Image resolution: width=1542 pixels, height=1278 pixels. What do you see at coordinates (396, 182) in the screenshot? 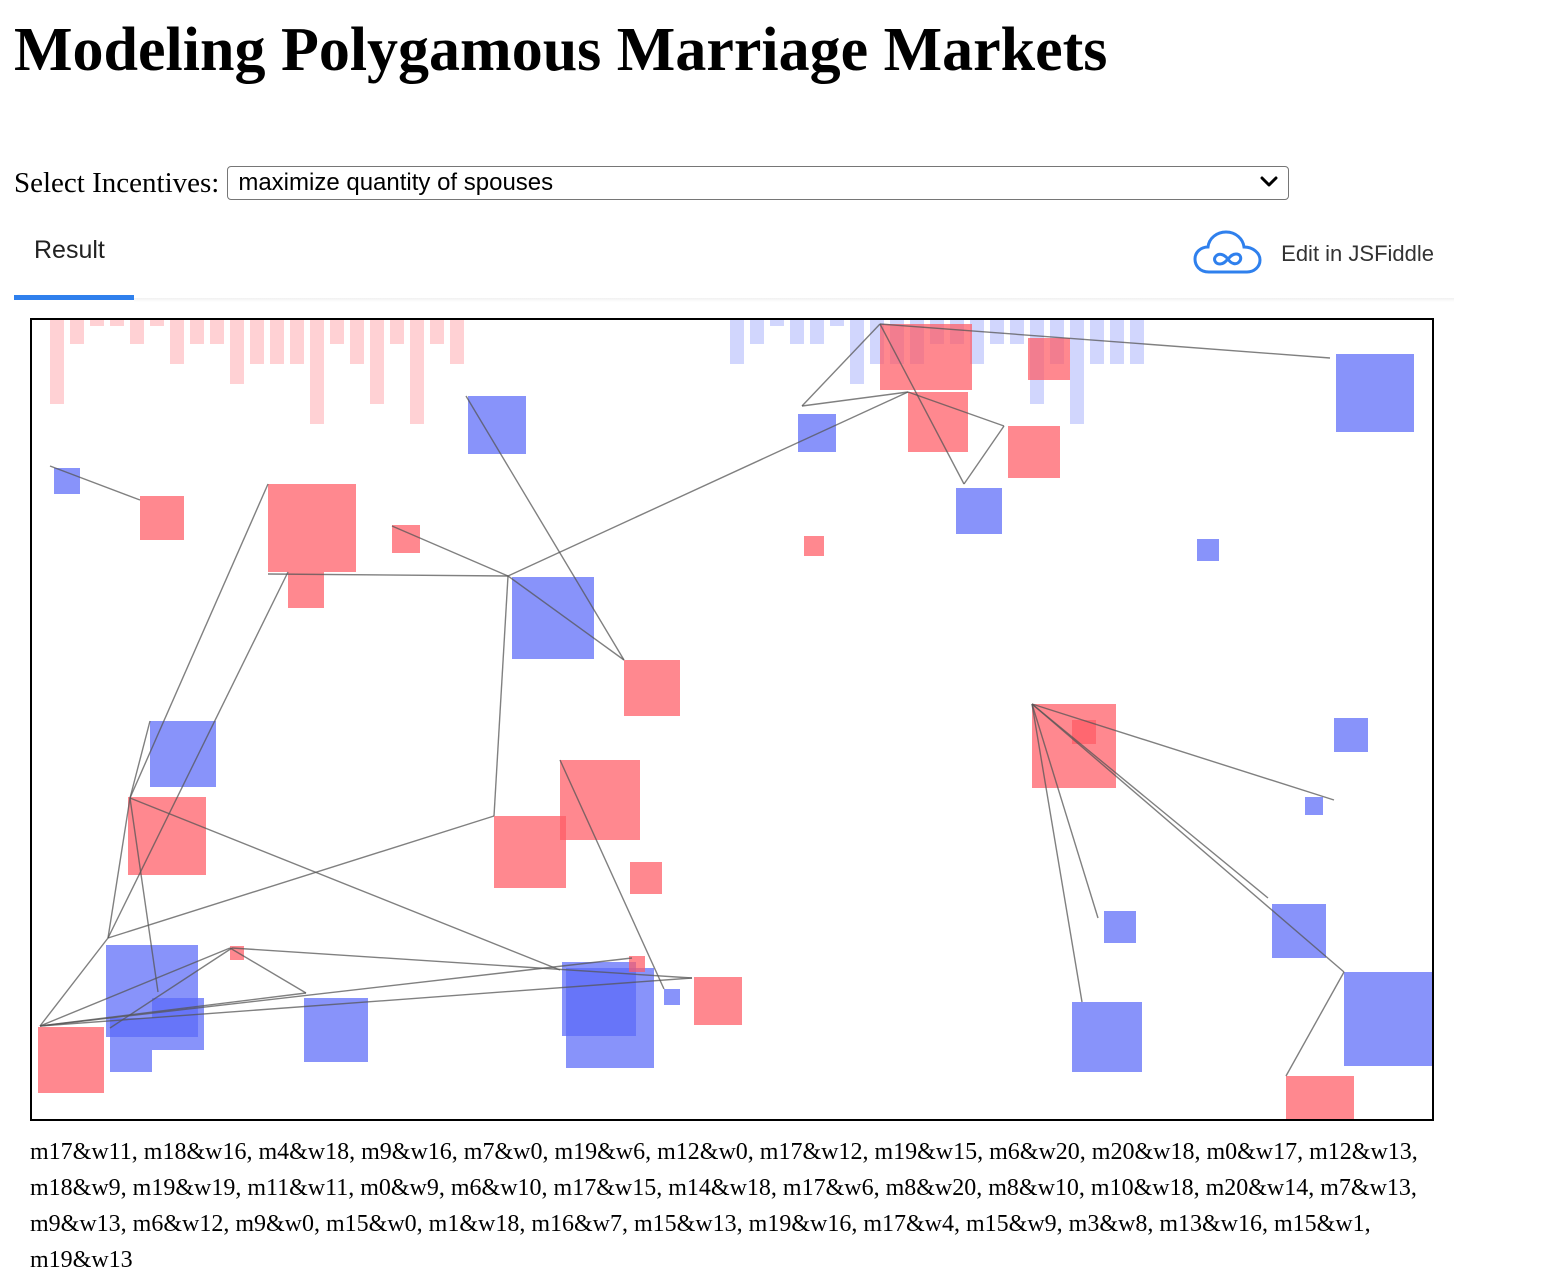
I see `incentives-selected-value: maximize quantity of spouses` at bounding box center [396, 182].